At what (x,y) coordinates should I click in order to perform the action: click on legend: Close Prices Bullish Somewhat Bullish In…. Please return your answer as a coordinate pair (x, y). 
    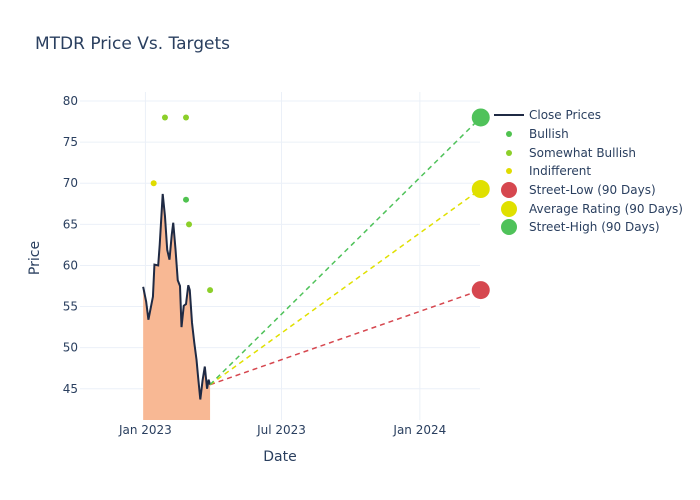
    Looking at the image, I should click on (588, 171).